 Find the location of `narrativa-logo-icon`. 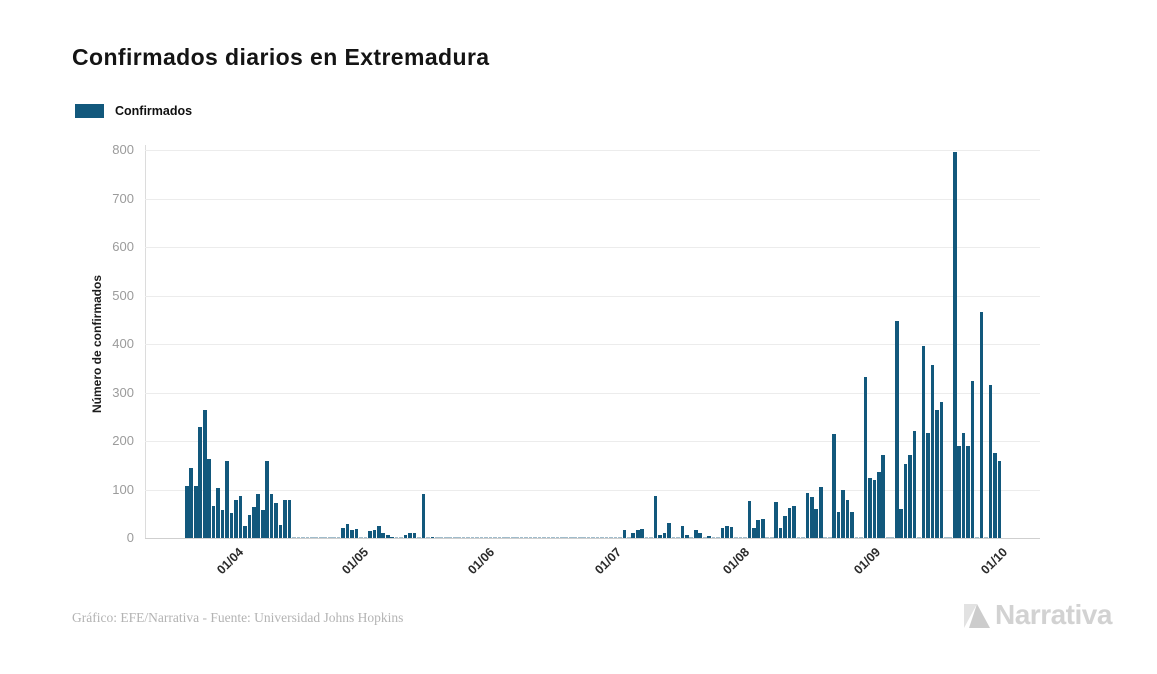

narrativa-logo-icon is located at coordinates (977, 616).